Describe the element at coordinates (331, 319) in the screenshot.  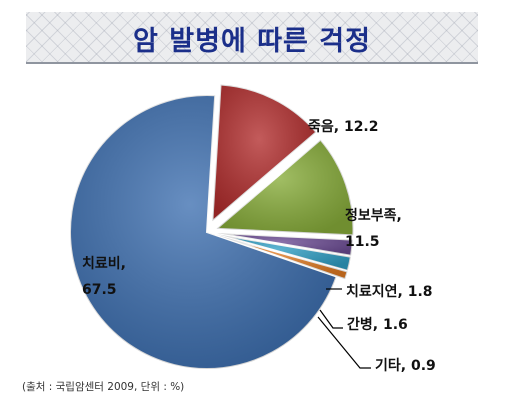
I see `leader-line-간병` at that location.